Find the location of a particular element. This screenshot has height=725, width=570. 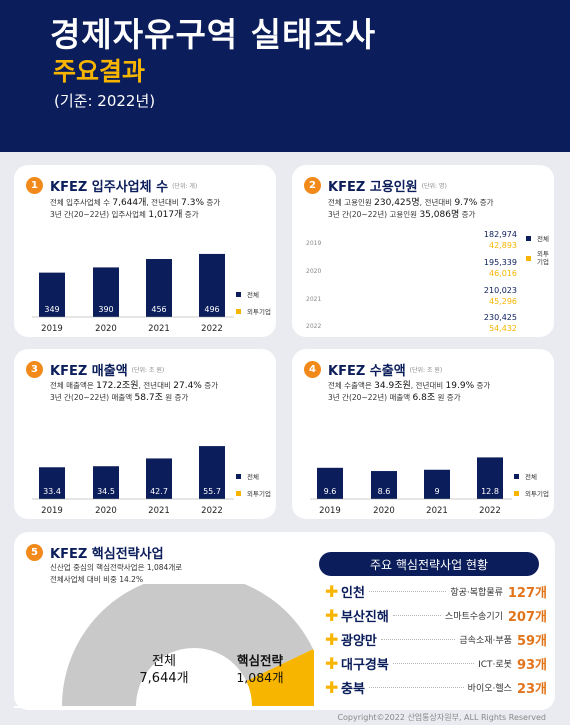

strategy-row: ✚ 인천 항공·복합물류 127개 is located at coordinates (436, 591).